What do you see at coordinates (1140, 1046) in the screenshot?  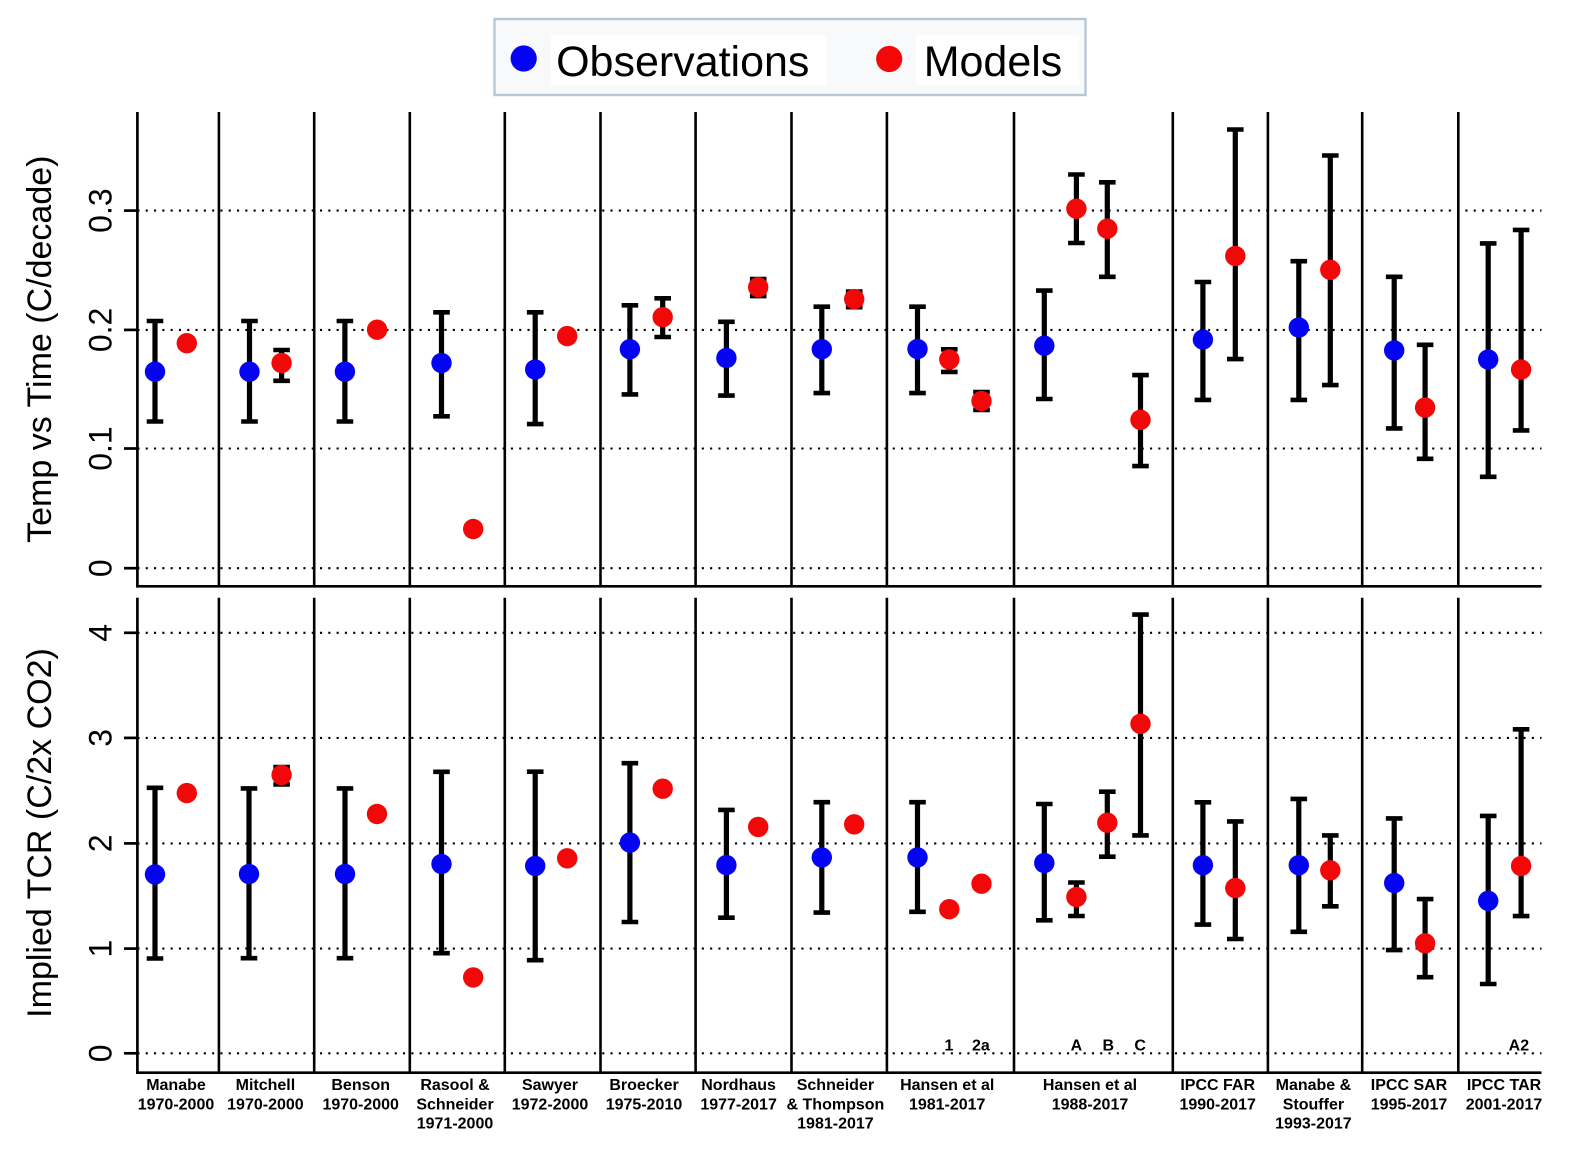 I see `svg-text: C` at bounding box center [1140, 1046].